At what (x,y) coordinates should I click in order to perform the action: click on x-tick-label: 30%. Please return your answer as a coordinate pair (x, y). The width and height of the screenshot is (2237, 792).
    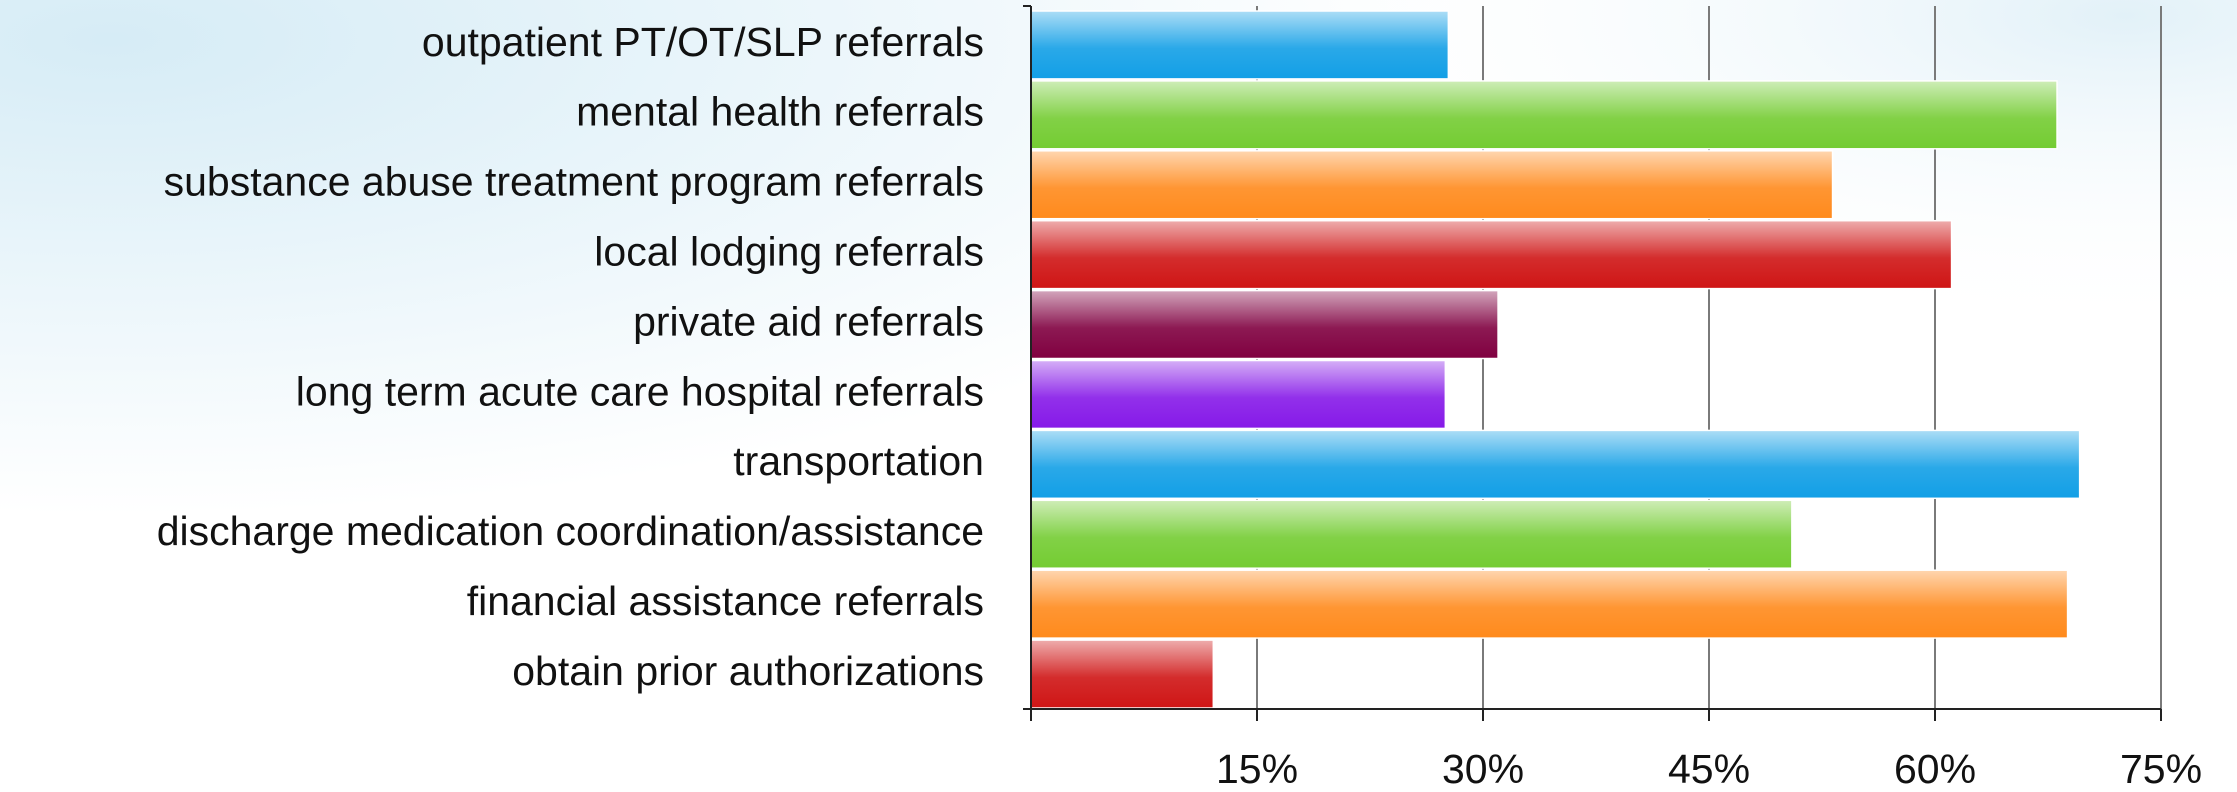
    Looking at the image, I should click on (1483, 769).